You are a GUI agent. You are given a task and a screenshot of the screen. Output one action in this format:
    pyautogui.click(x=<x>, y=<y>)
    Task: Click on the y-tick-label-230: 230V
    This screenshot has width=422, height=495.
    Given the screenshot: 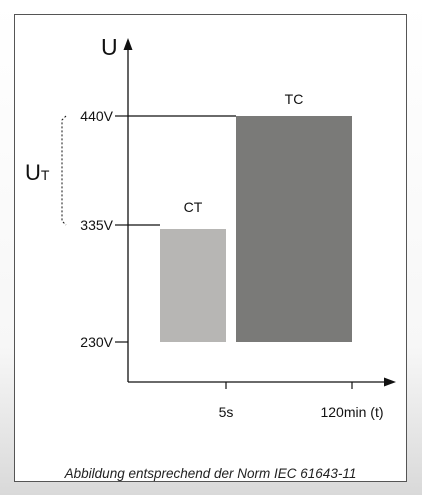 What is the action you would take?
    pyautogui.click(x=96, y=342)
    